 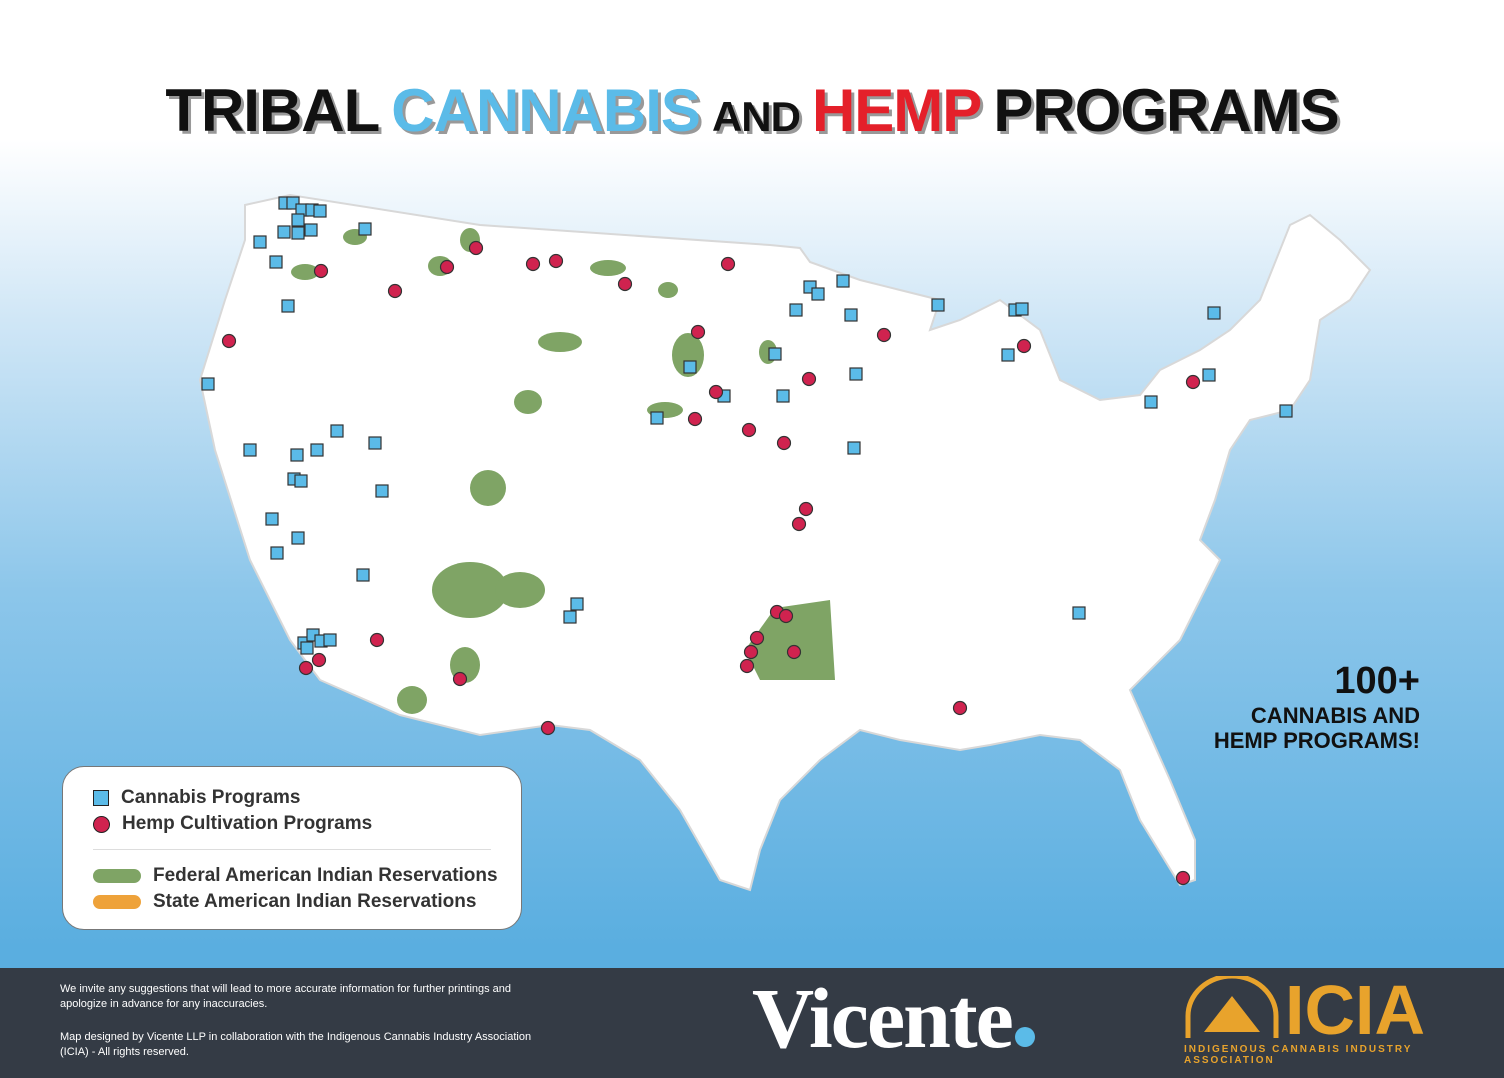 I want to click on legend-item: Cannabis Programs, so click(x=197, y=798).